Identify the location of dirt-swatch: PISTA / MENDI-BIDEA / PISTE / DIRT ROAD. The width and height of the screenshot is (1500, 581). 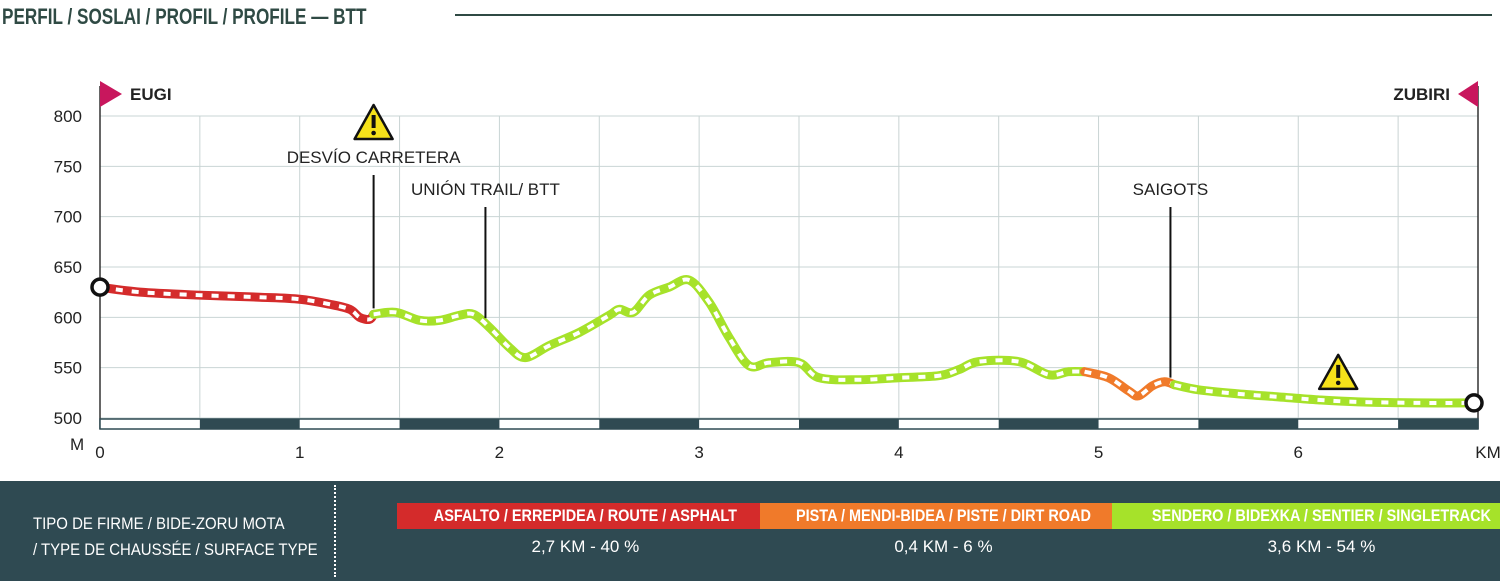
(943, 516).